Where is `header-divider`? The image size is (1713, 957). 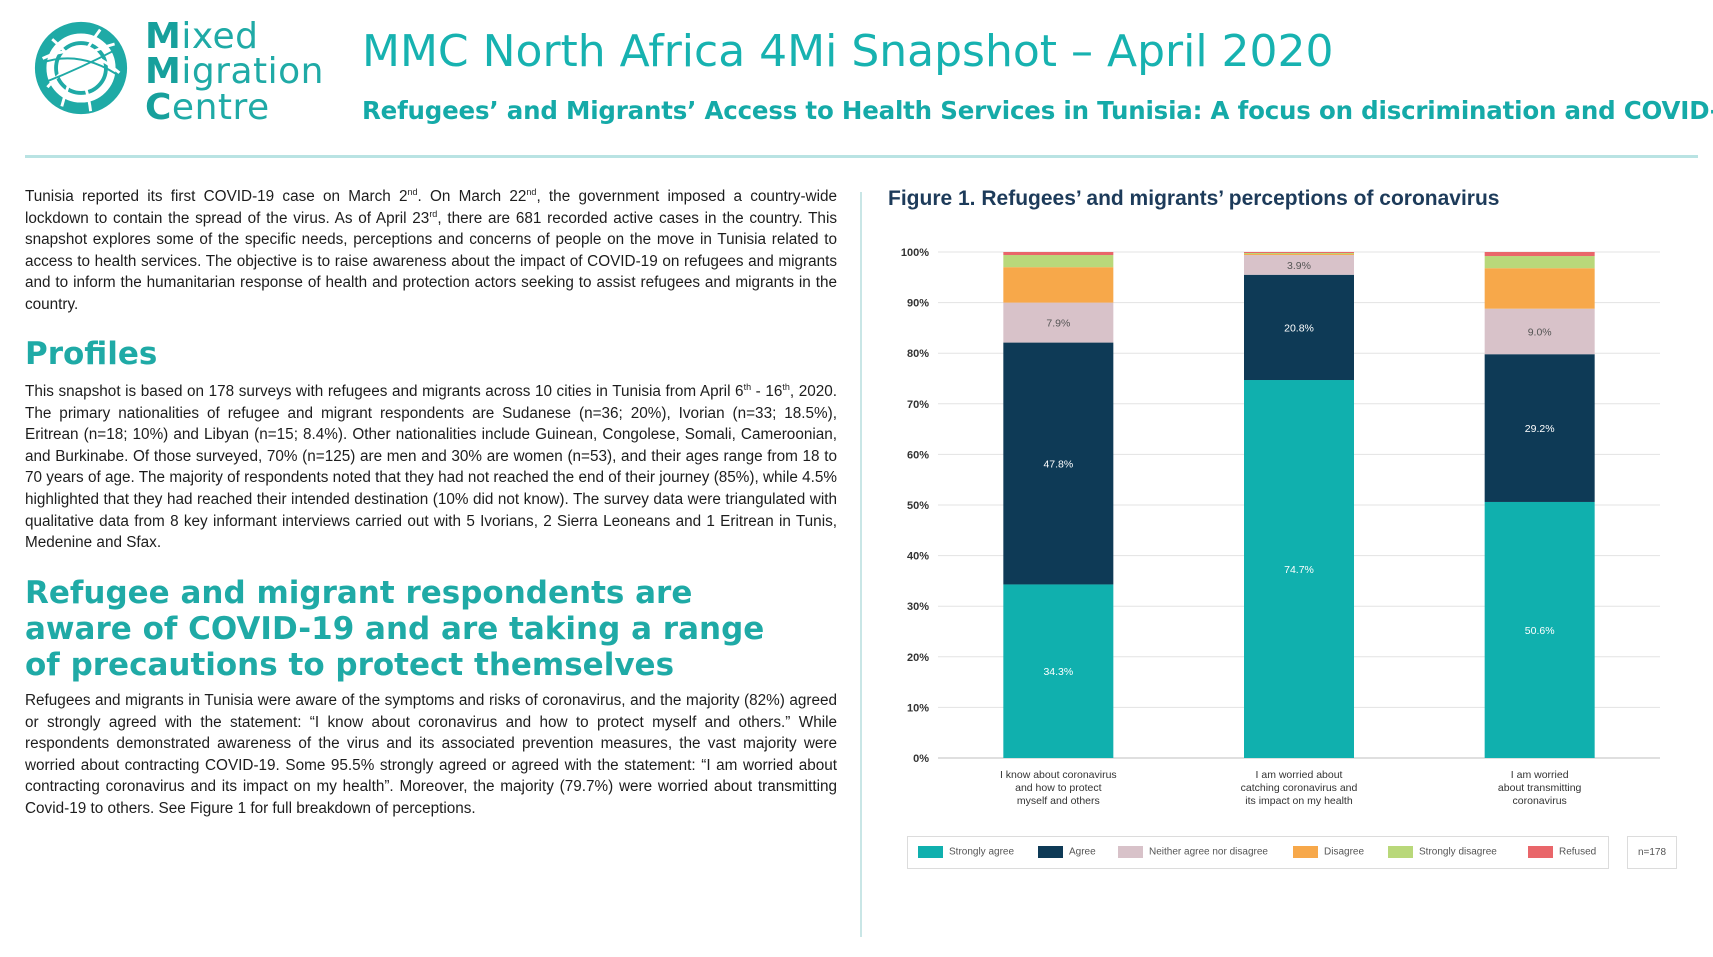
header-divider is located at coordinates (861, 156).